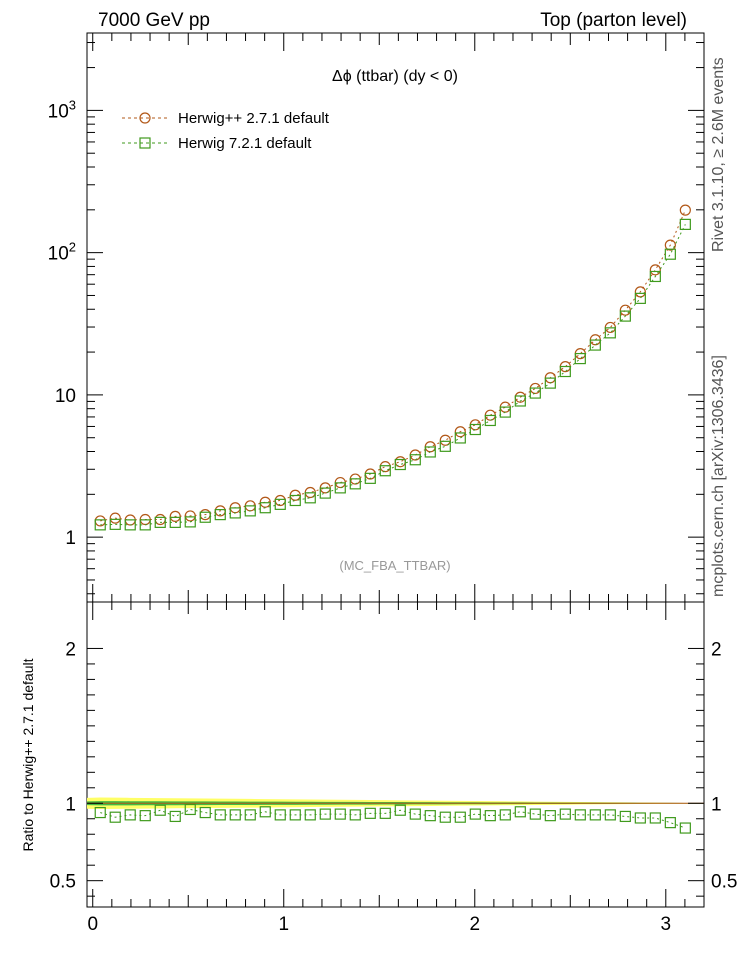 Image resolution: width=746 pixels, height=972 pixels. I want to click on ratio-herwig7-line, so click(393, 818).